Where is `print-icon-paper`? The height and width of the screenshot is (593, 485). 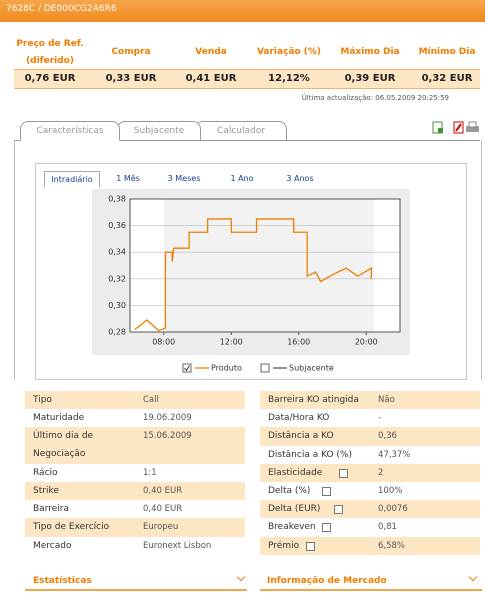 print-icon-paper is located at coordinates (472, 124).